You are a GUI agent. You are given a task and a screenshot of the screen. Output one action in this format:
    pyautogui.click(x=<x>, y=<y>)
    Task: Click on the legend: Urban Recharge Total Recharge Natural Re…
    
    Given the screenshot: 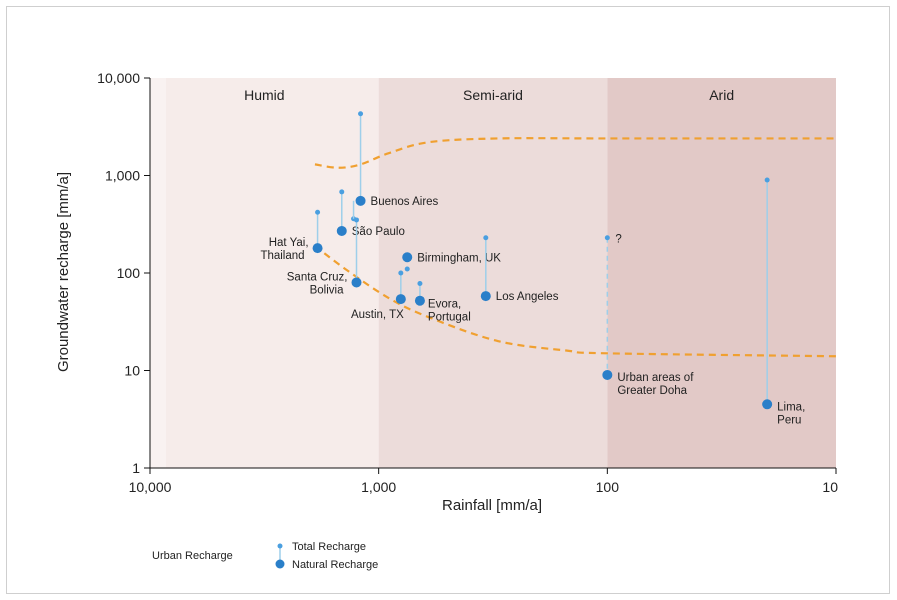 What is the action you would take?
    pyautogui.click(x=265, y=556)
    